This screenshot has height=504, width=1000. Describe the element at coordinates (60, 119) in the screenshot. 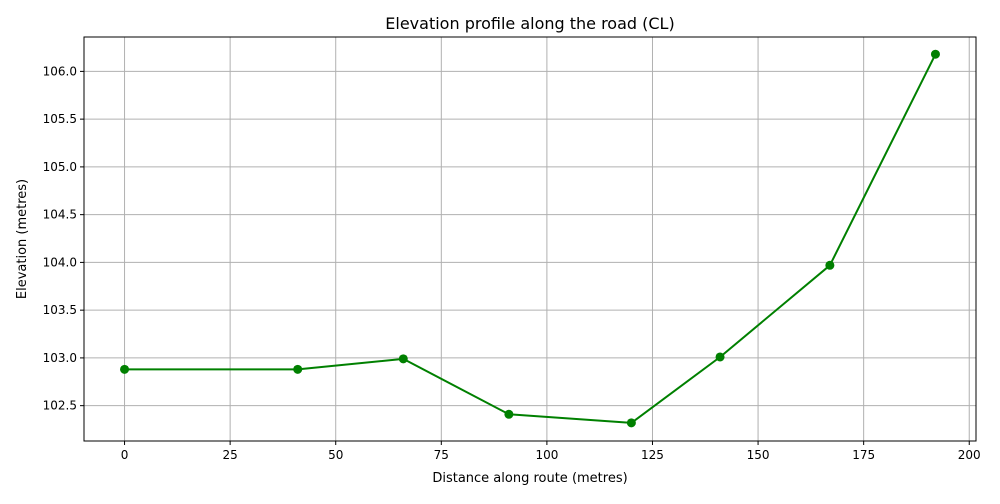

I see `y-tick-label: 105.5` at that location.